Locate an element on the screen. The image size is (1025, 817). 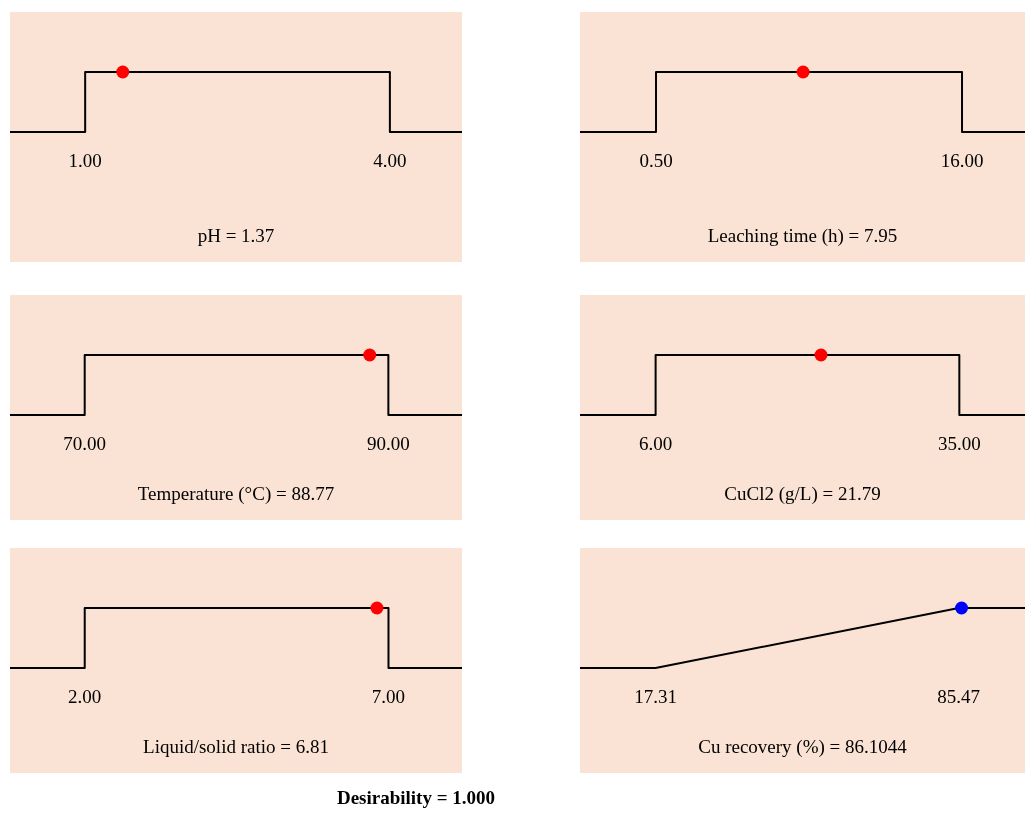
x-tick-label: 70.00 is located at coordinates (85, 443).